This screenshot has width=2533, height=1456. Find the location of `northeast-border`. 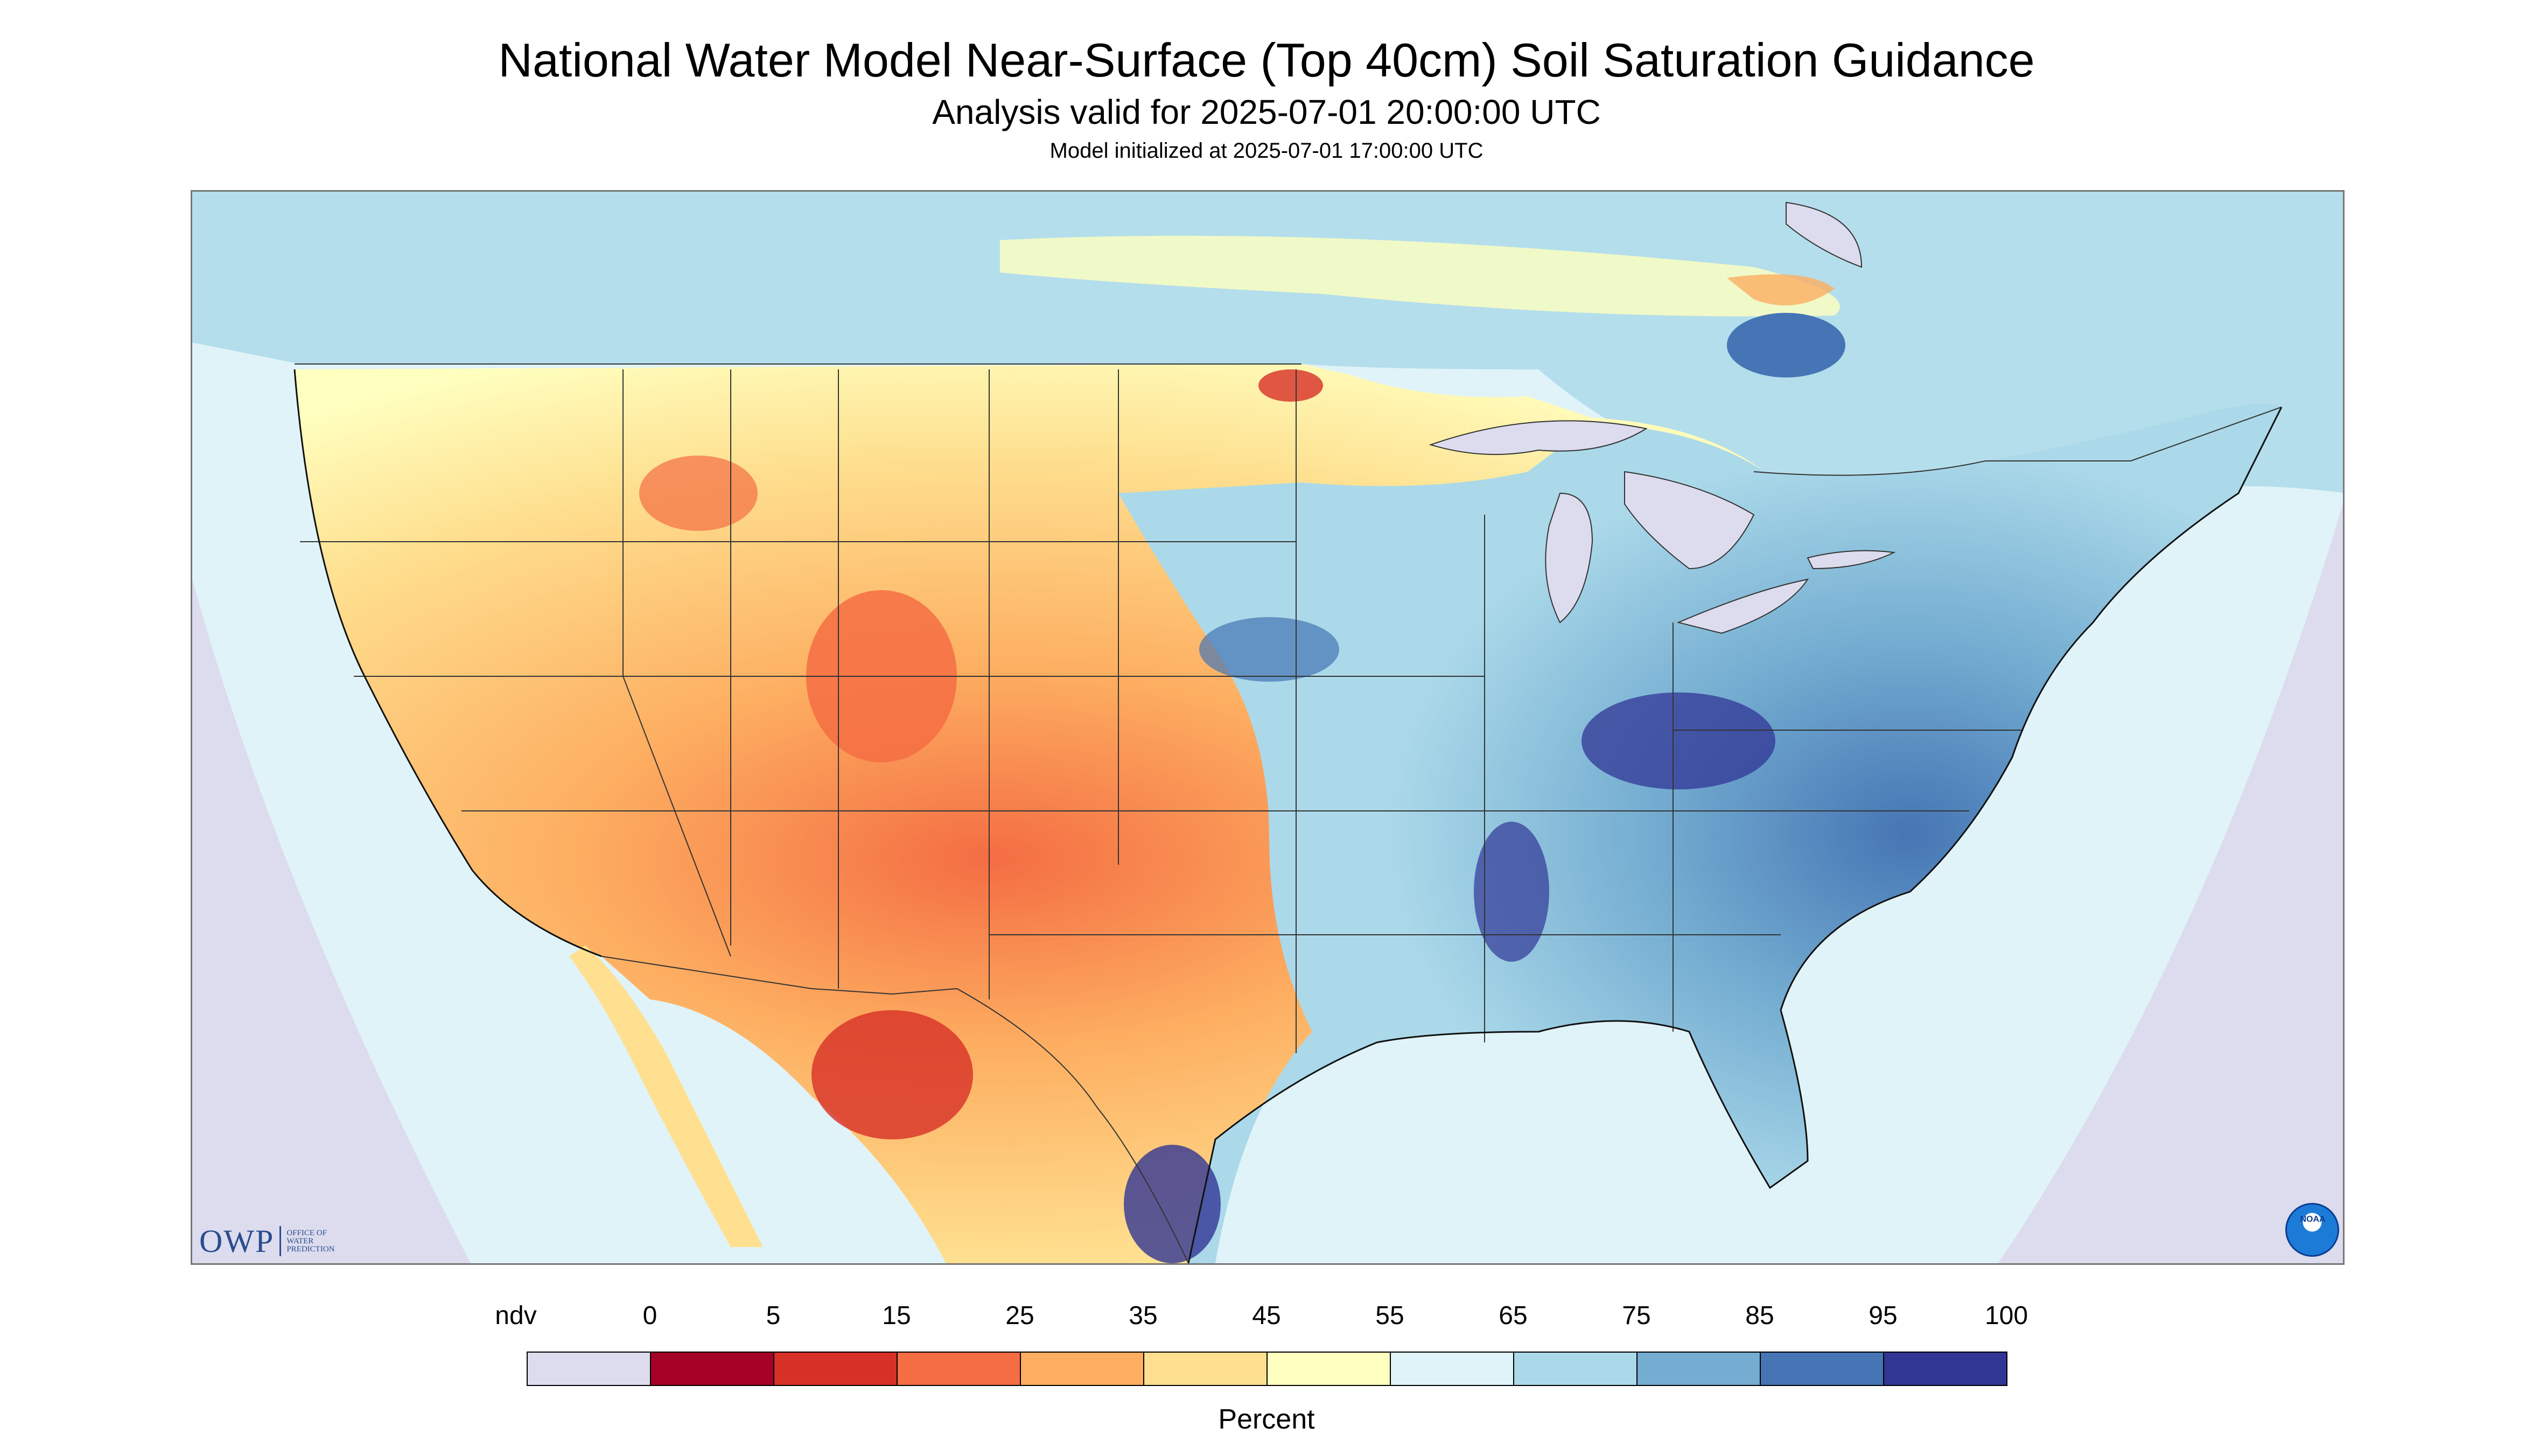

northeast-border is located at coordinates (2133, 434).